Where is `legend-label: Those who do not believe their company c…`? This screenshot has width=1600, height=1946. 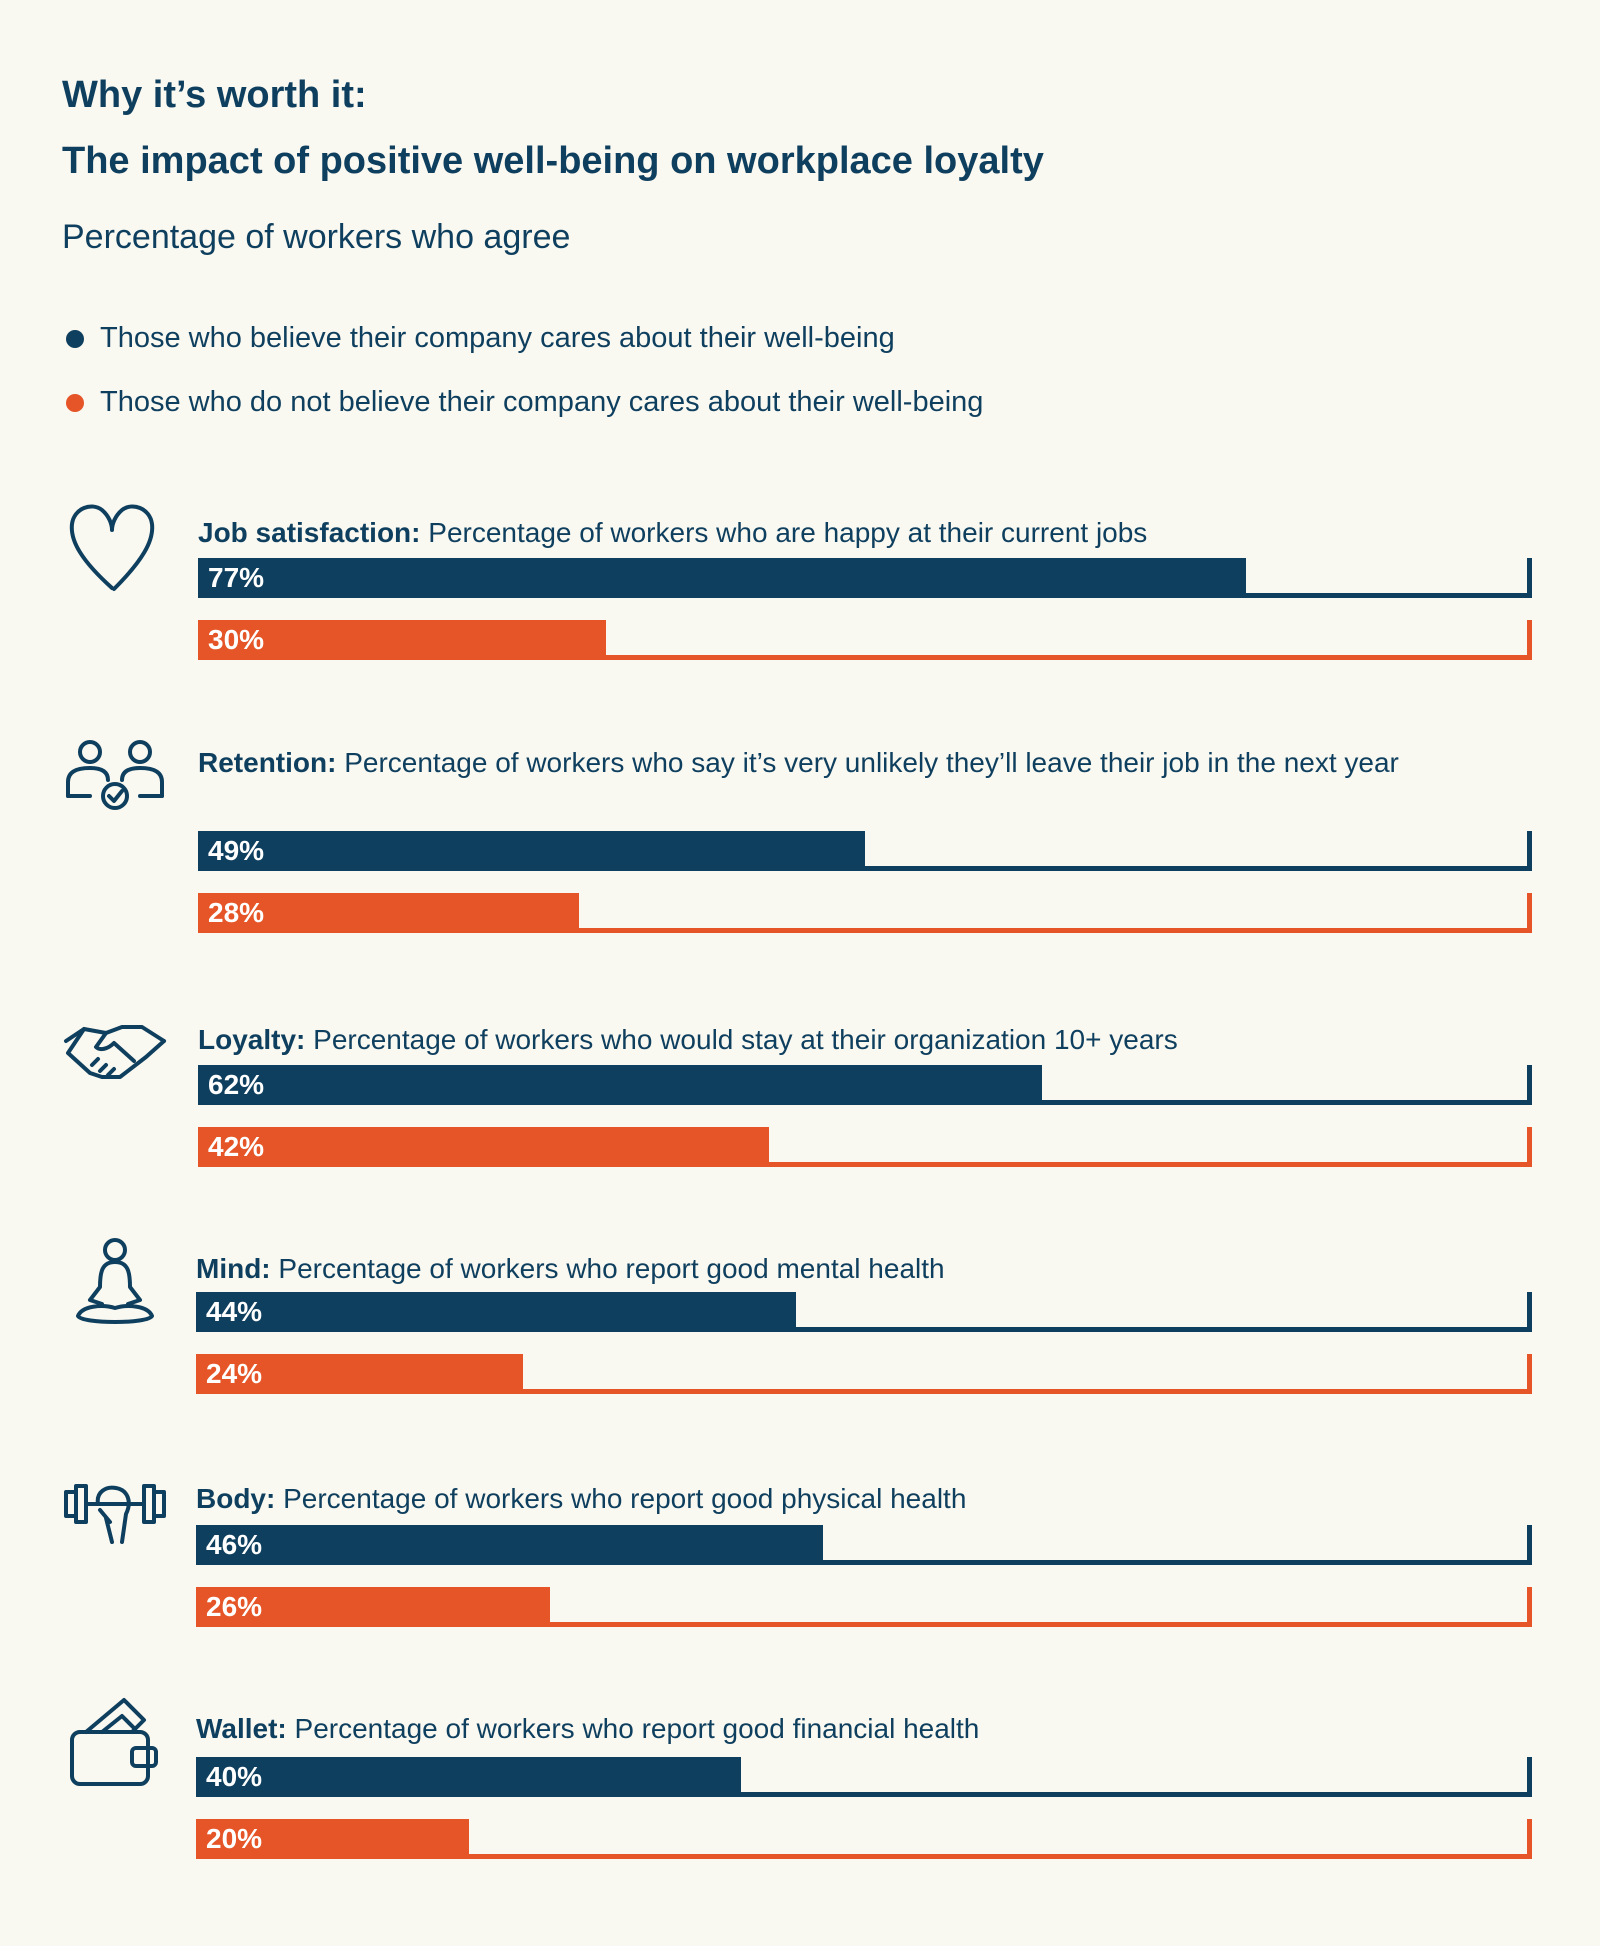
legend-label: Those who do not believe their company c… is located at coordinates (542, 402).